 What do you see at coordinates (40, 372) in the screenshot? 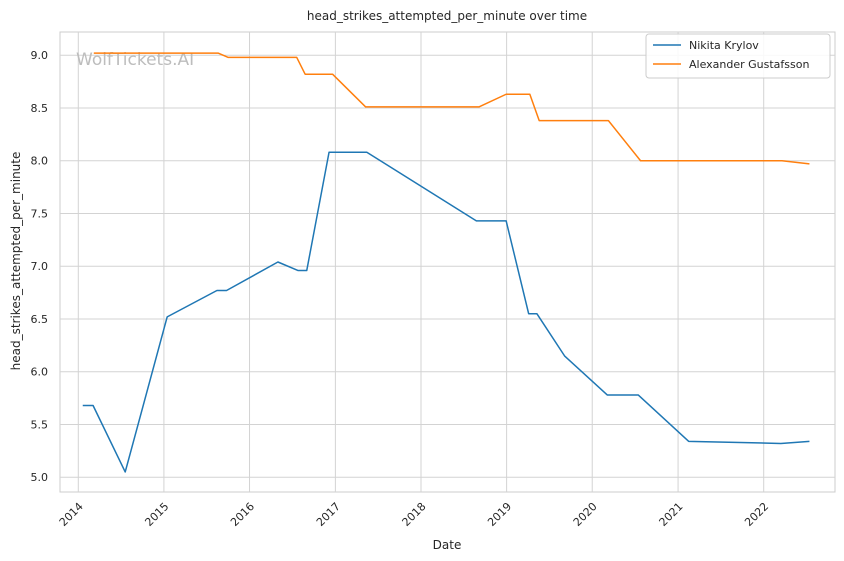
I see `y-tick-label: 6.0` at bounding box center [40, 372].